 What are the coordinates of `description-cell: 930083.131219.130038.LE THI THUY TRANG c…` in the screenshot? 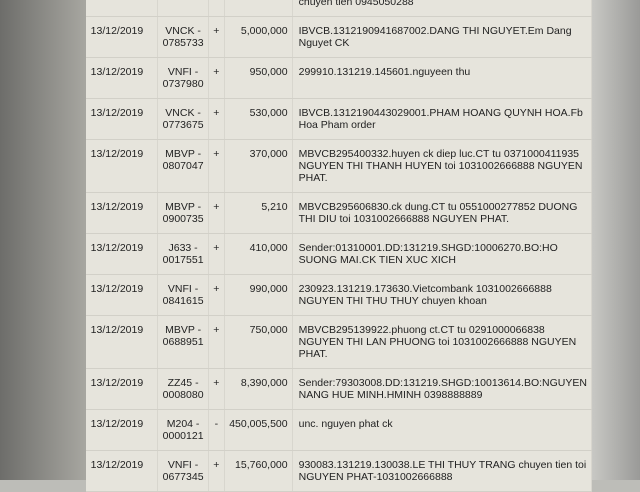 It's located at (442, 471).